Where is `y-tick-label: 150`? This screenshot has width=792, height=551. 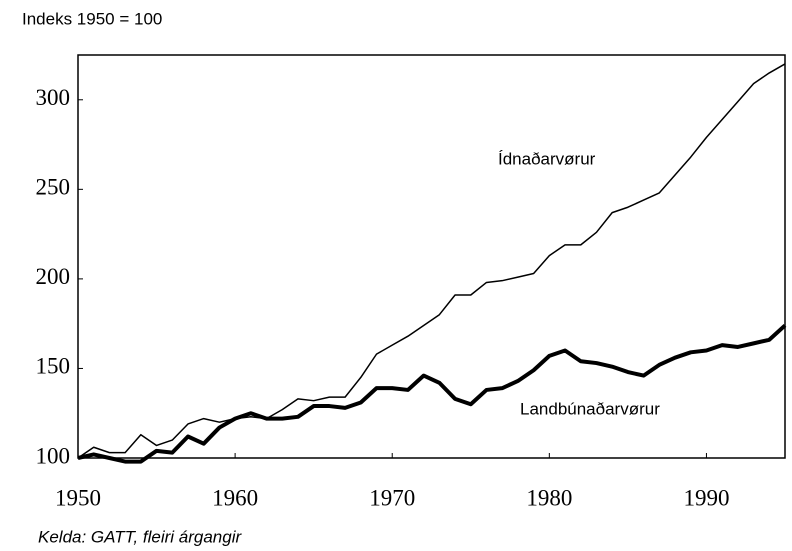 y-tick-label: 150 is located at coordinates (53, 366).